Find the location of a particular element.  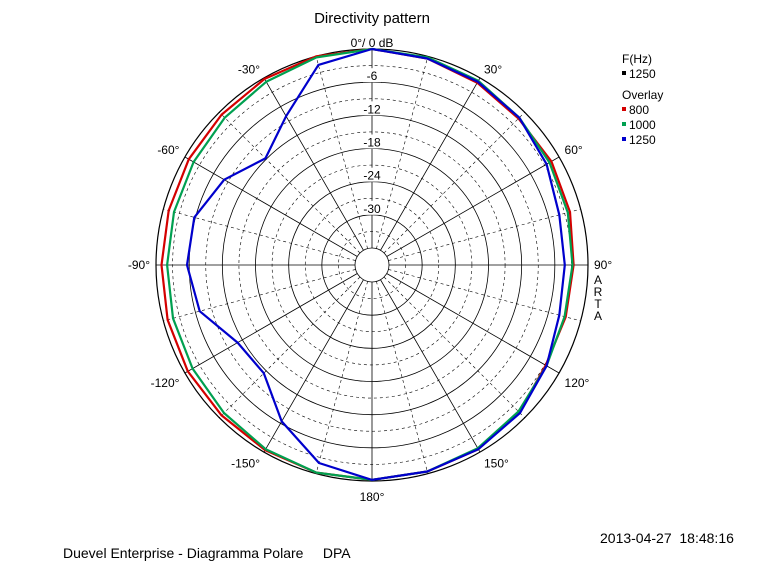

legend-overlay-header: Overlay is located at coordinates (642, 95).